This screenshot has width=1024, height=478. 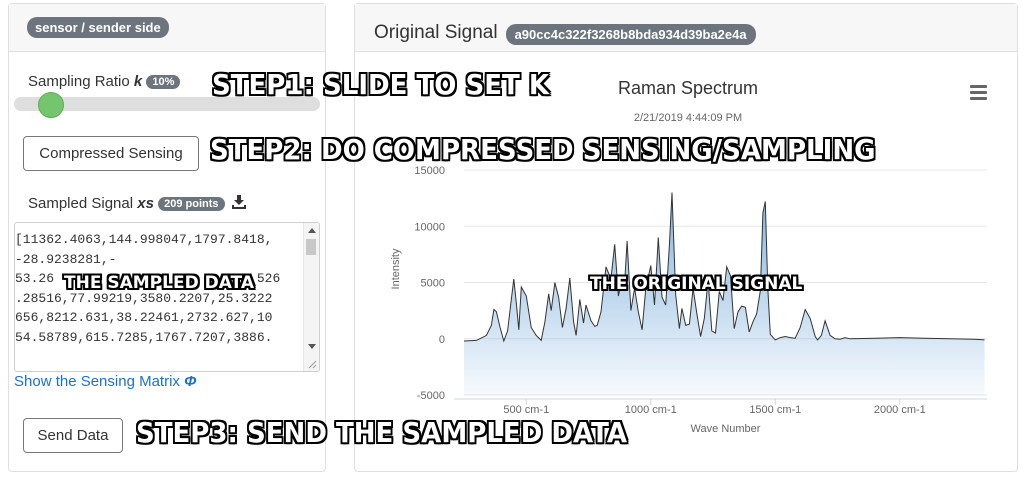 What do you see at coordinates (429, 171) in the screenshot?
I see `y-tick-label: 15000` at bounding box center [429, 171].